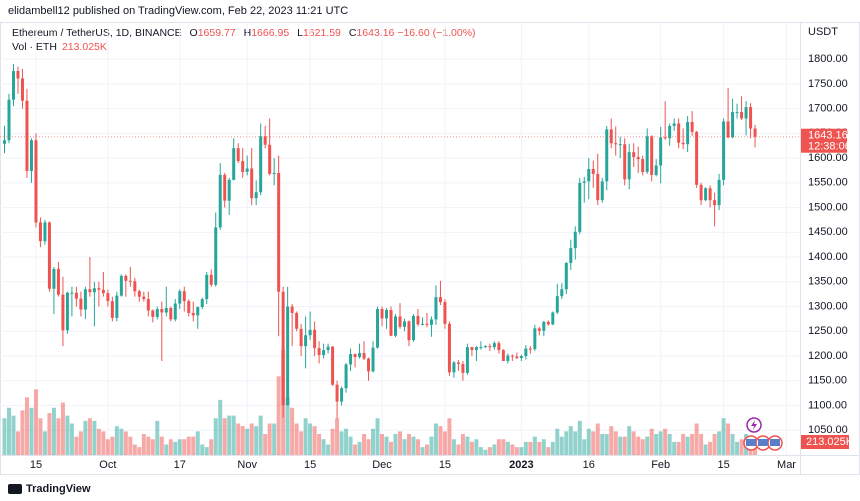 This screenshot has height=501, width=860. Describe the element at coordinates (828, 306) in the screenshot. I see `y-tick-label: 1300.00` at that location.